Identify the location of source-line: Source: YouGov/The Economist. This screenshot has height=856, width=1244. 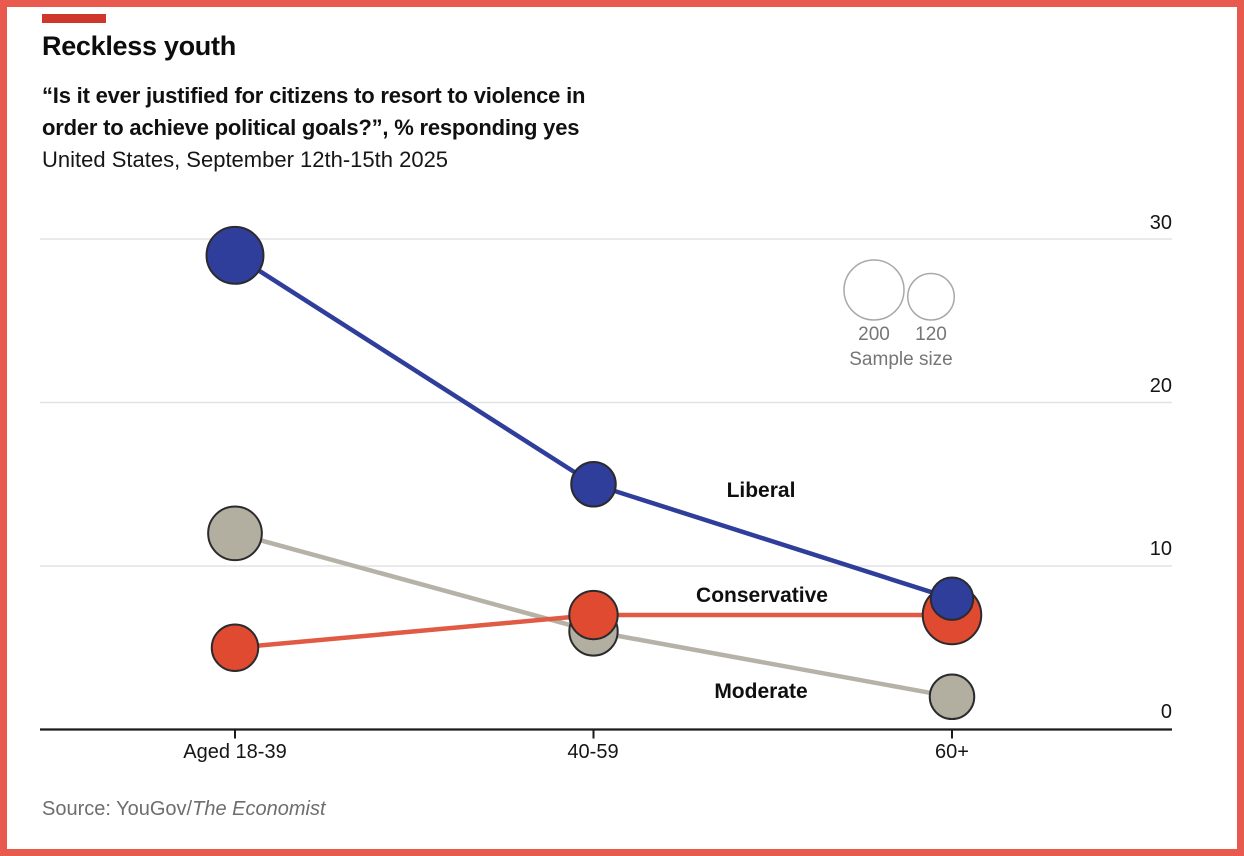
(184, 809).